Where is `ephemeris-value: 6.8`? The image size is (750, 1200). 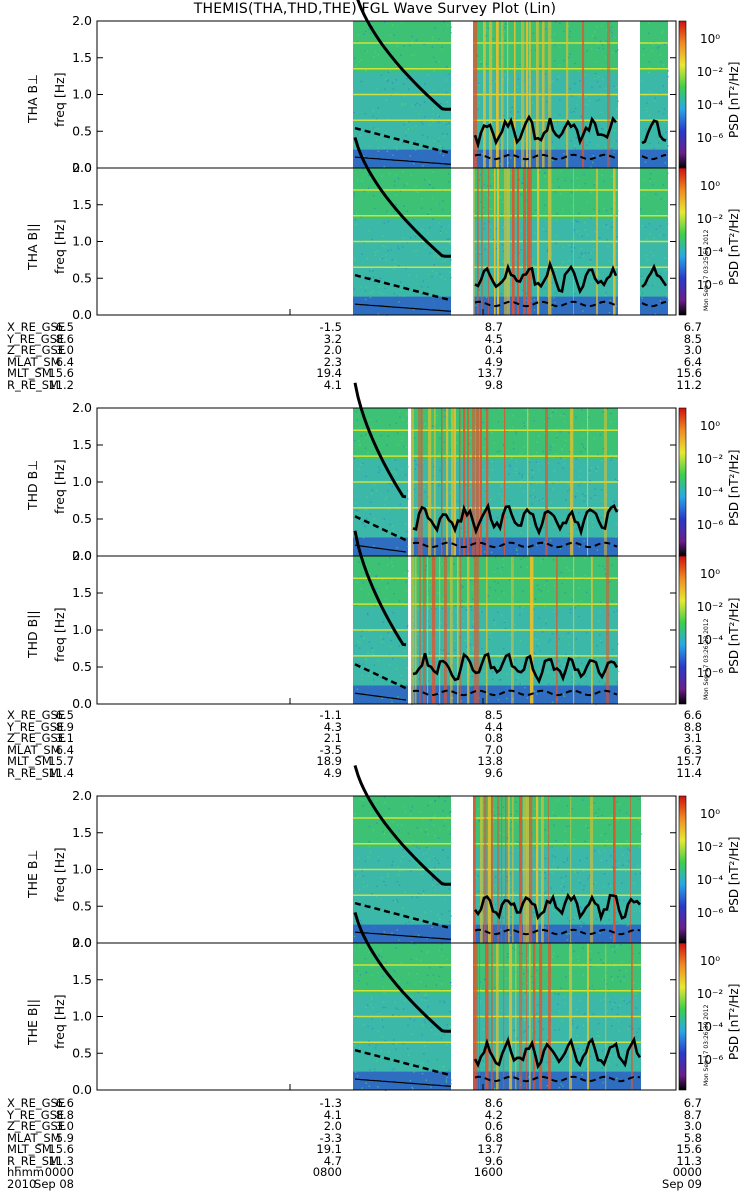 ephemeris-value: 6.8 is located at coordinates (493, 1137).